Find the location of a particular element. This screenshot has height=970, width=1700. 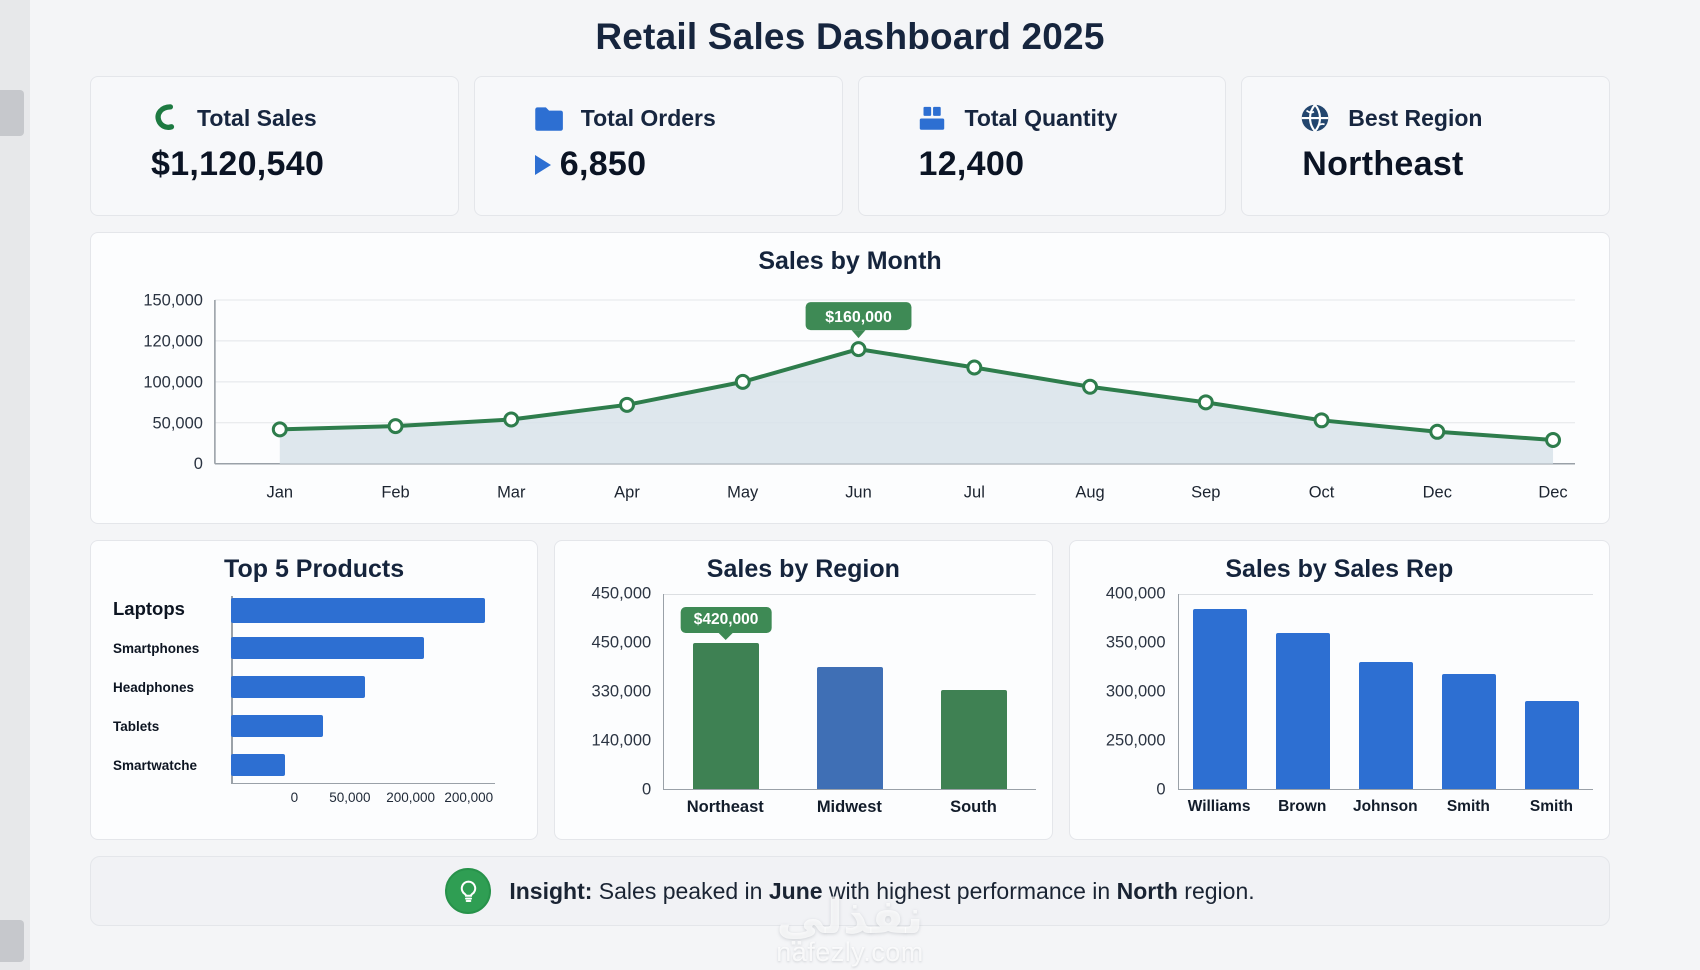

x-axis-label: Williams is located at coordinates (1219, 806).